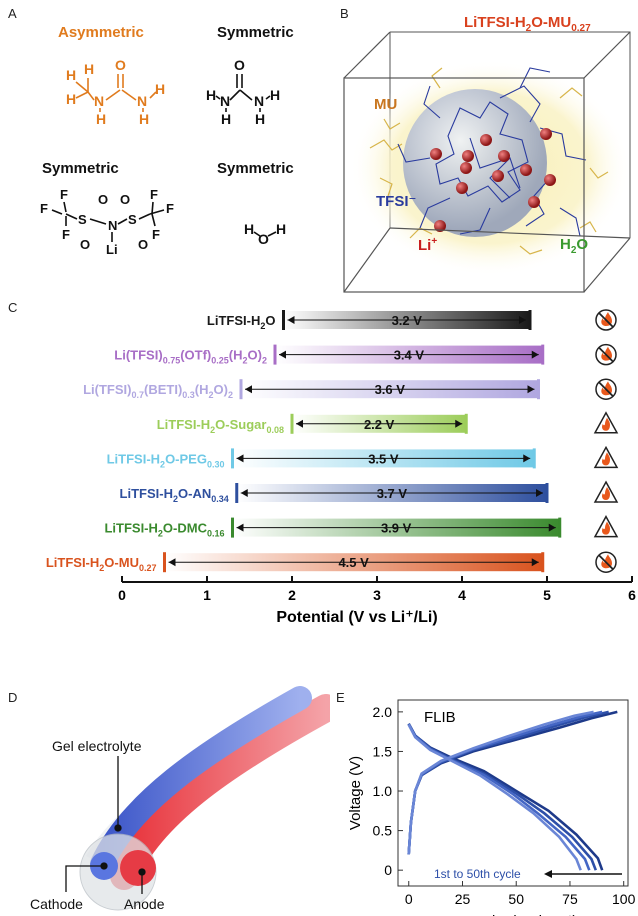 Image resolution: width=638 pixels, height=916 pixels. What do you see at coordinates (112, 249) in the screenshot?
I see `svg-text: Li` at bounding box center [112, 249].